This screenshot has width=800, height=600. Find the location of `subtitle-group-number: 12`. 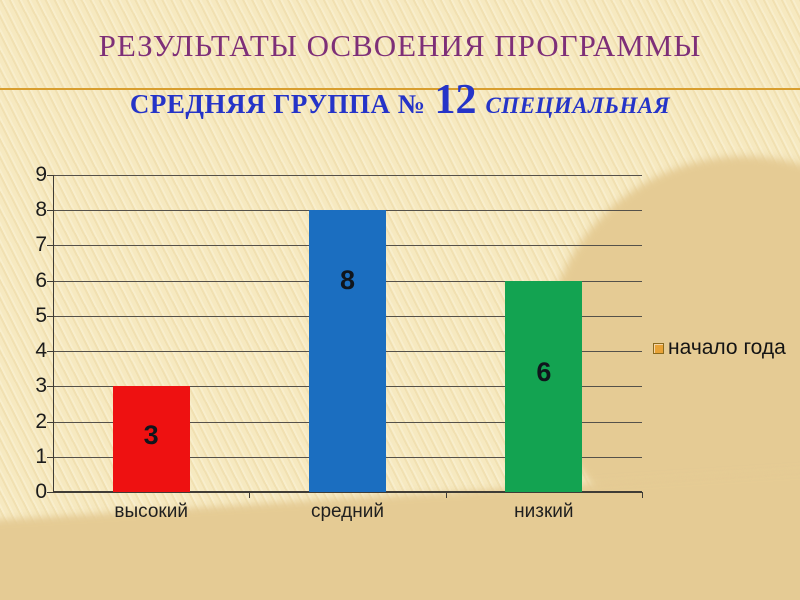

subtitle-group-number: 12 is located at coordinates (455, 100).